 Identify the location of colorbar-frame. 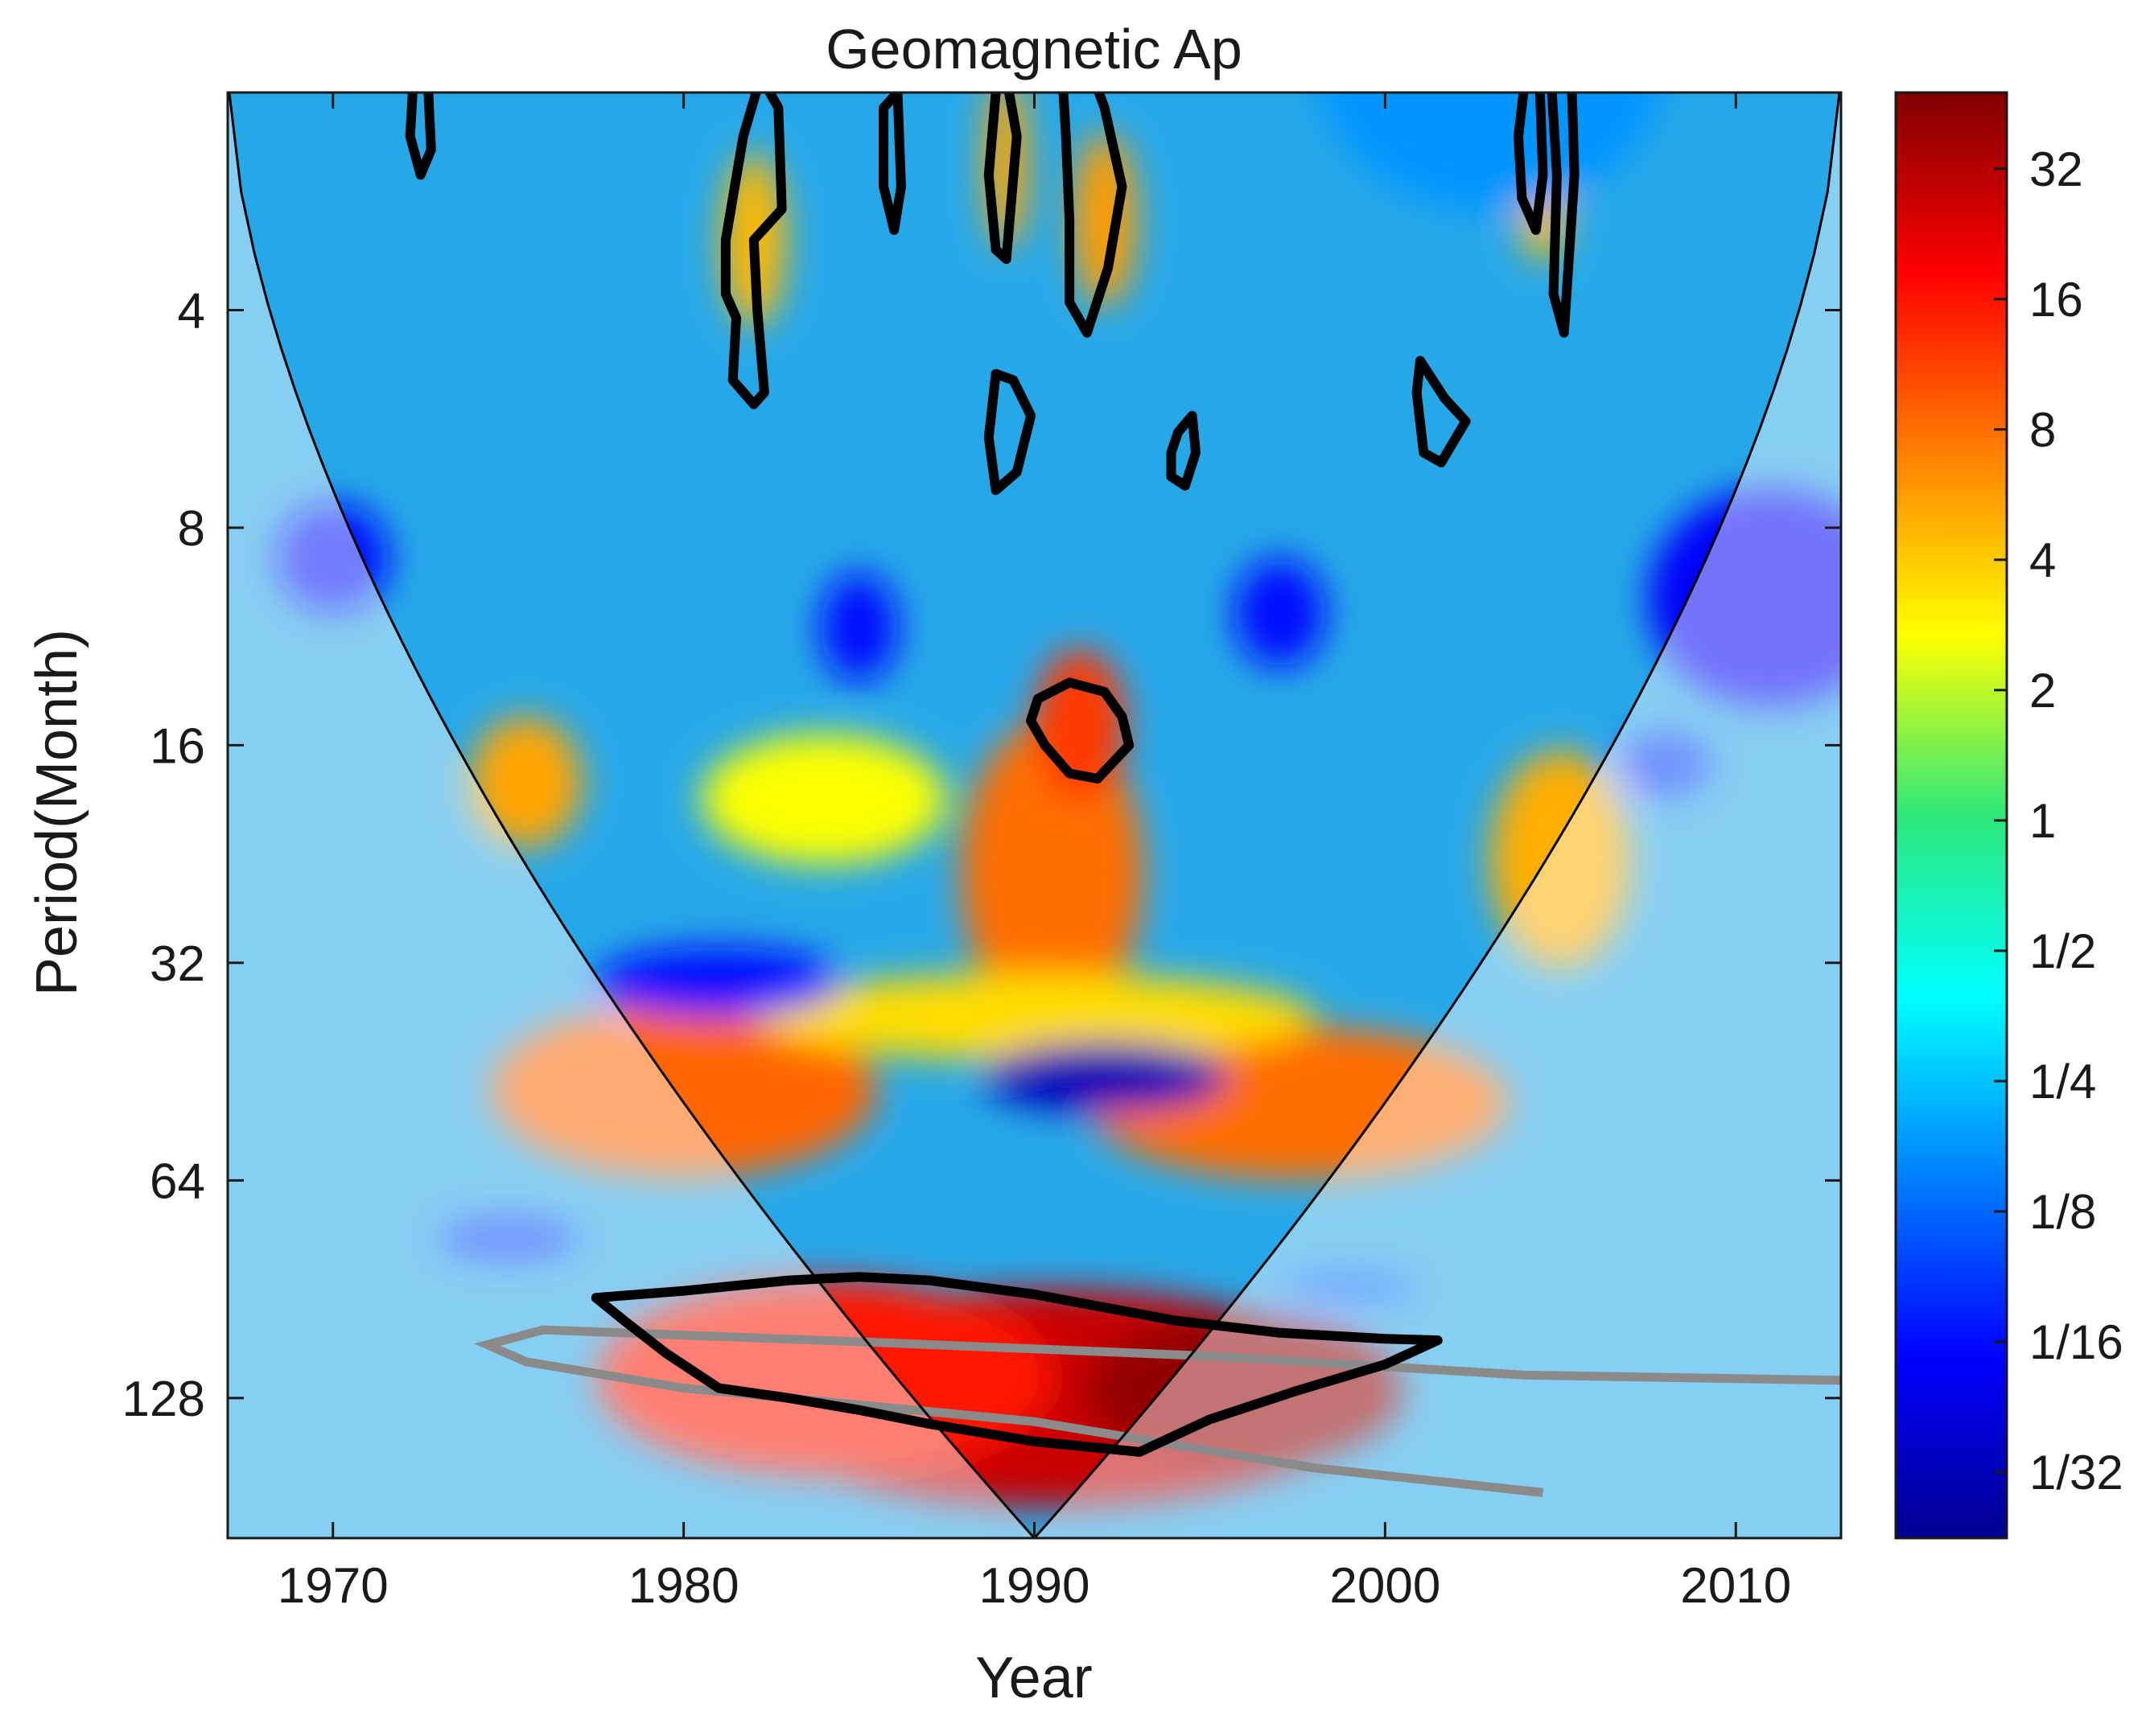
(1951, 815).